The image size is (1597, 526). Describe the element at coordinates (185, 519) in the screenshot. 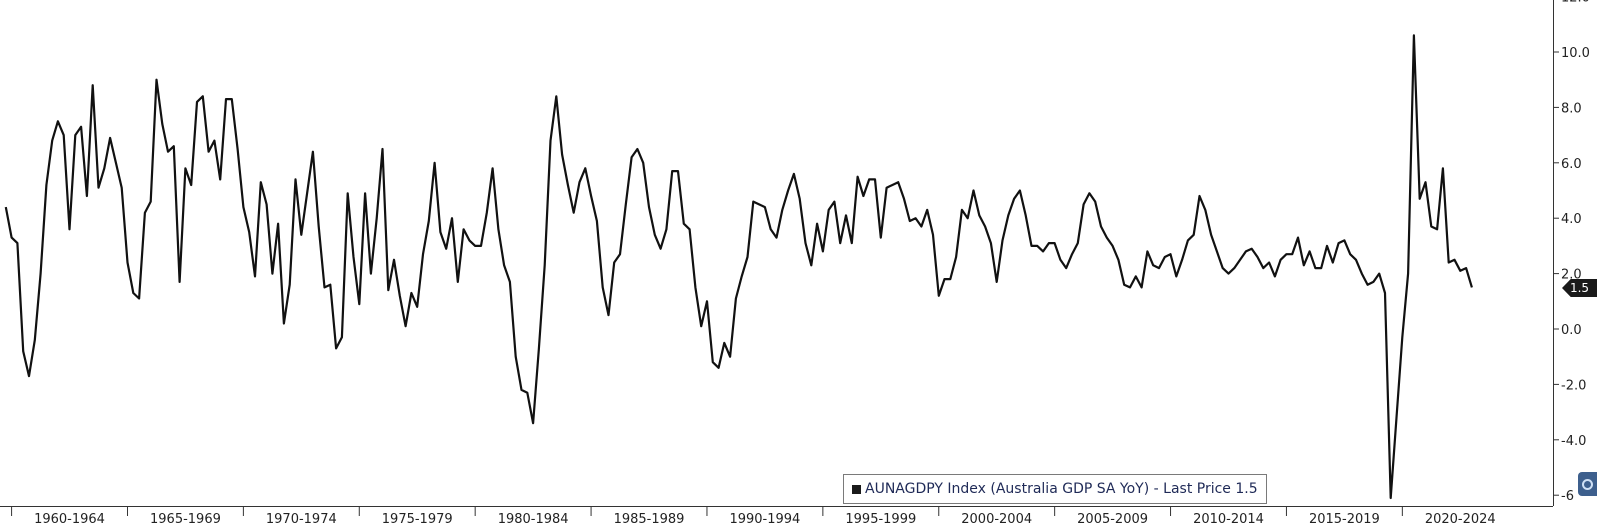

I see `x-tick-label: 1965-1969` at that location.